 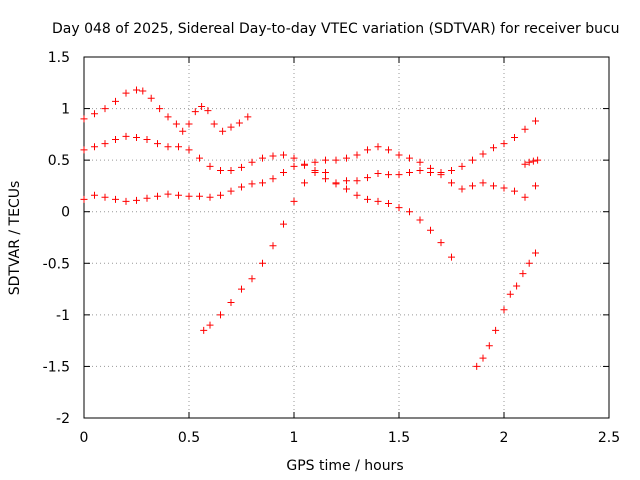 I want to click on x-tick-label: 1, so click(x=294, y=438).